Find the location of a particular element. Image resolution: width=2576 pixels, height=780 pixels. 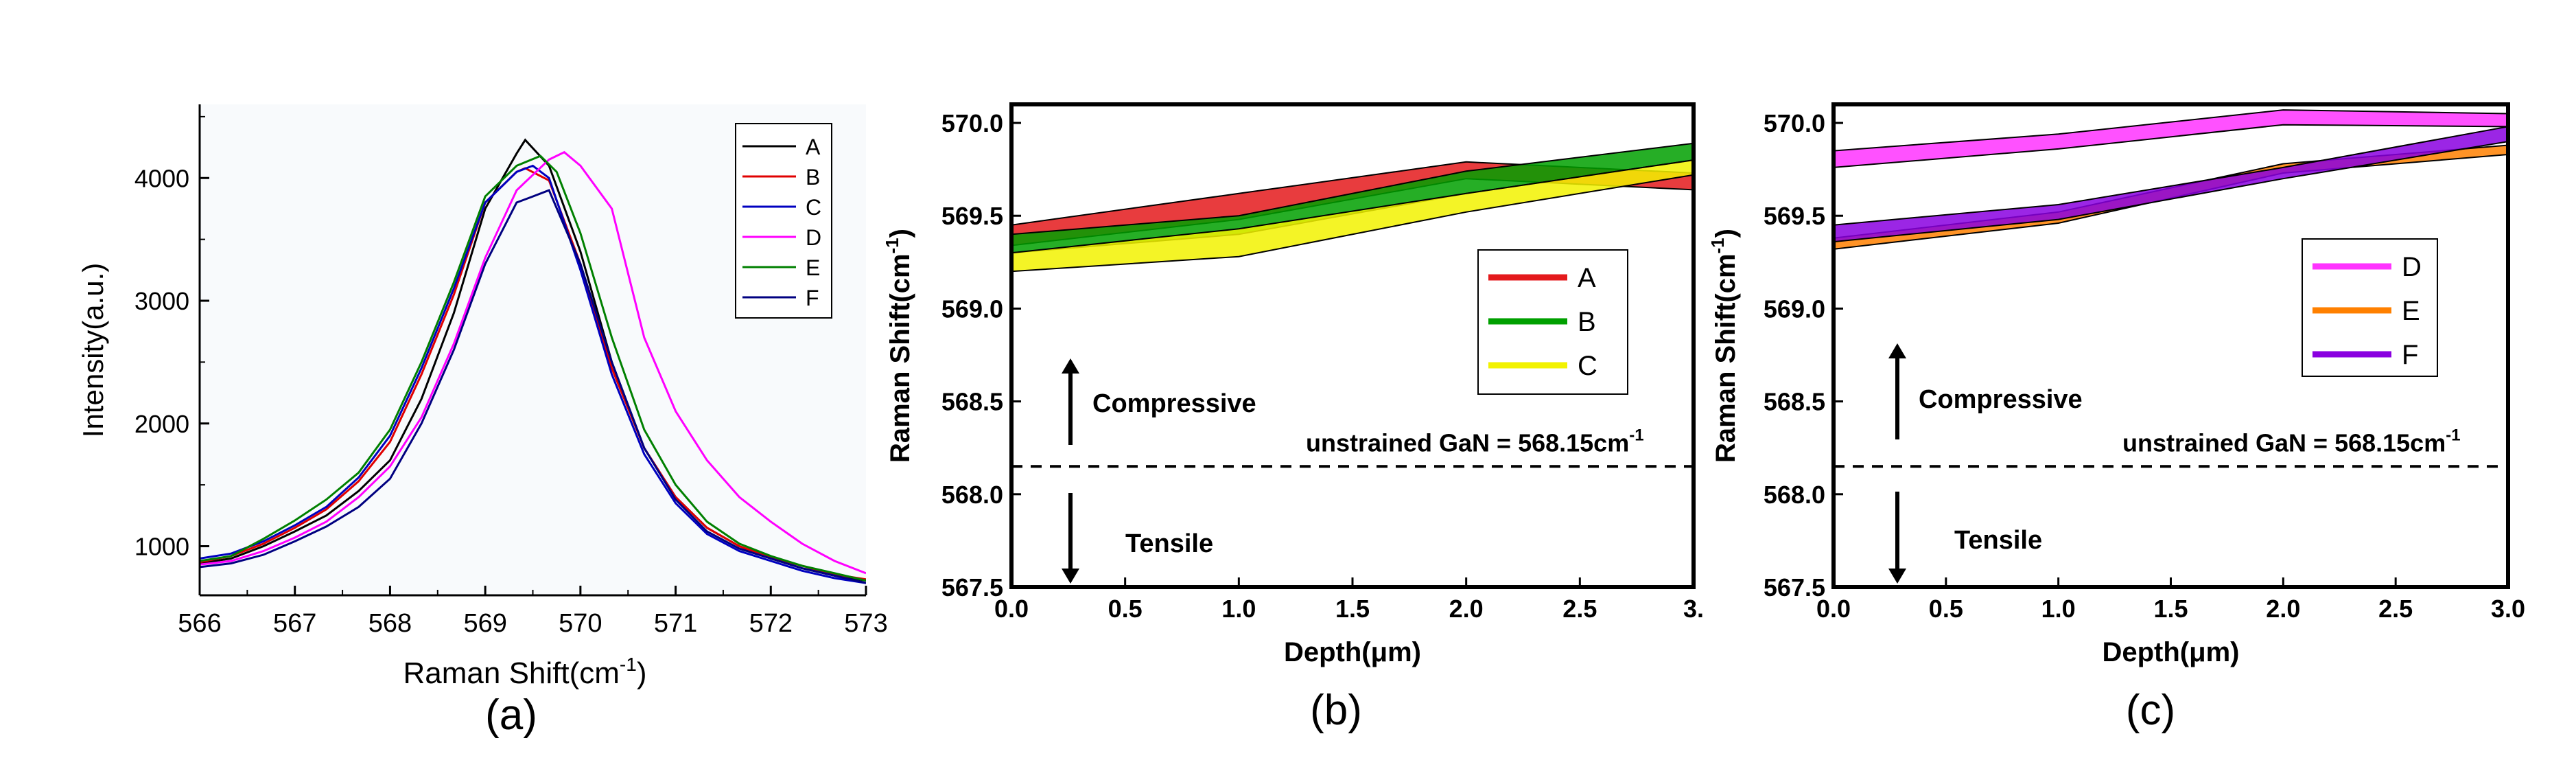

x-tick-label-a: 573 is located at coordinates (865, 623).